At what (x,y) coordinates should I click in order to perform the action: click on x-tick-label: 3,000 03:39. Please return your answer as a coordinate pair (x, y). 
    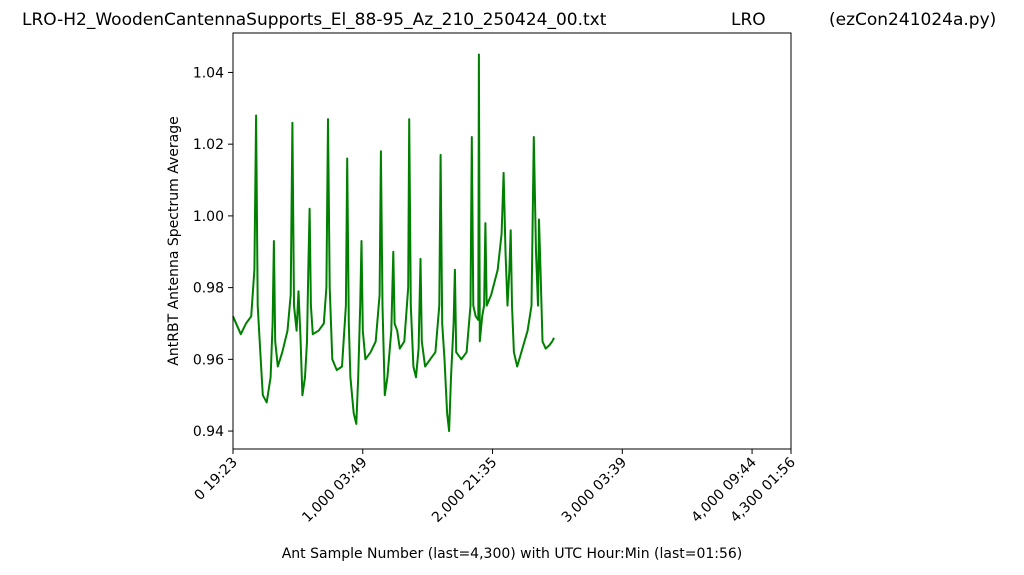
    Looking at the image, I should click on (594, 490).